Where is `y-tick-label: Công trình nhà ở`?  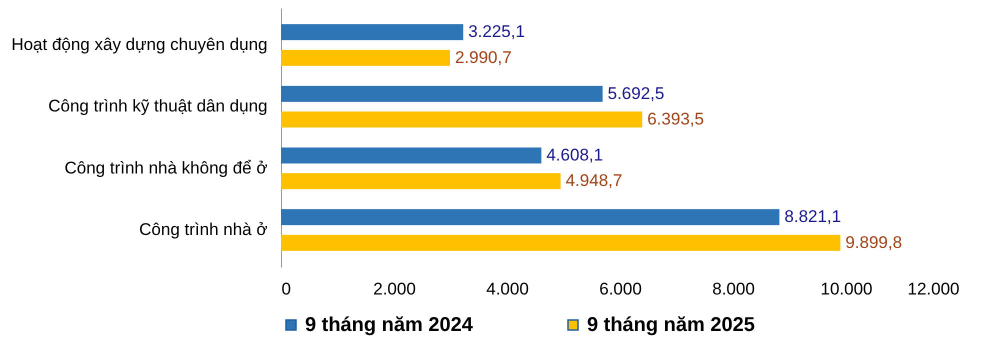
y-tick-label: Công trình nhà ở is located at coordinates (203, 229).